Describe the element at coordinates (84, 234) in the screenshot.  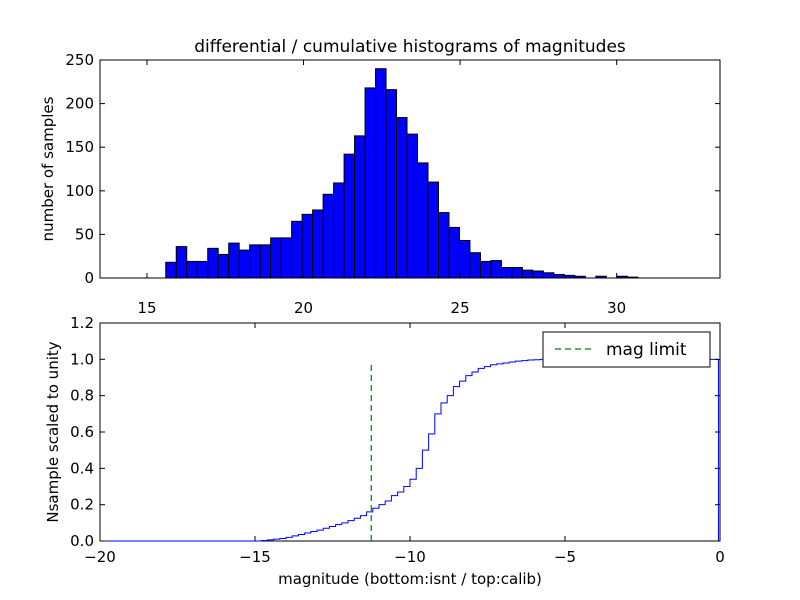
I see `y-tick-label: 50` at that location.